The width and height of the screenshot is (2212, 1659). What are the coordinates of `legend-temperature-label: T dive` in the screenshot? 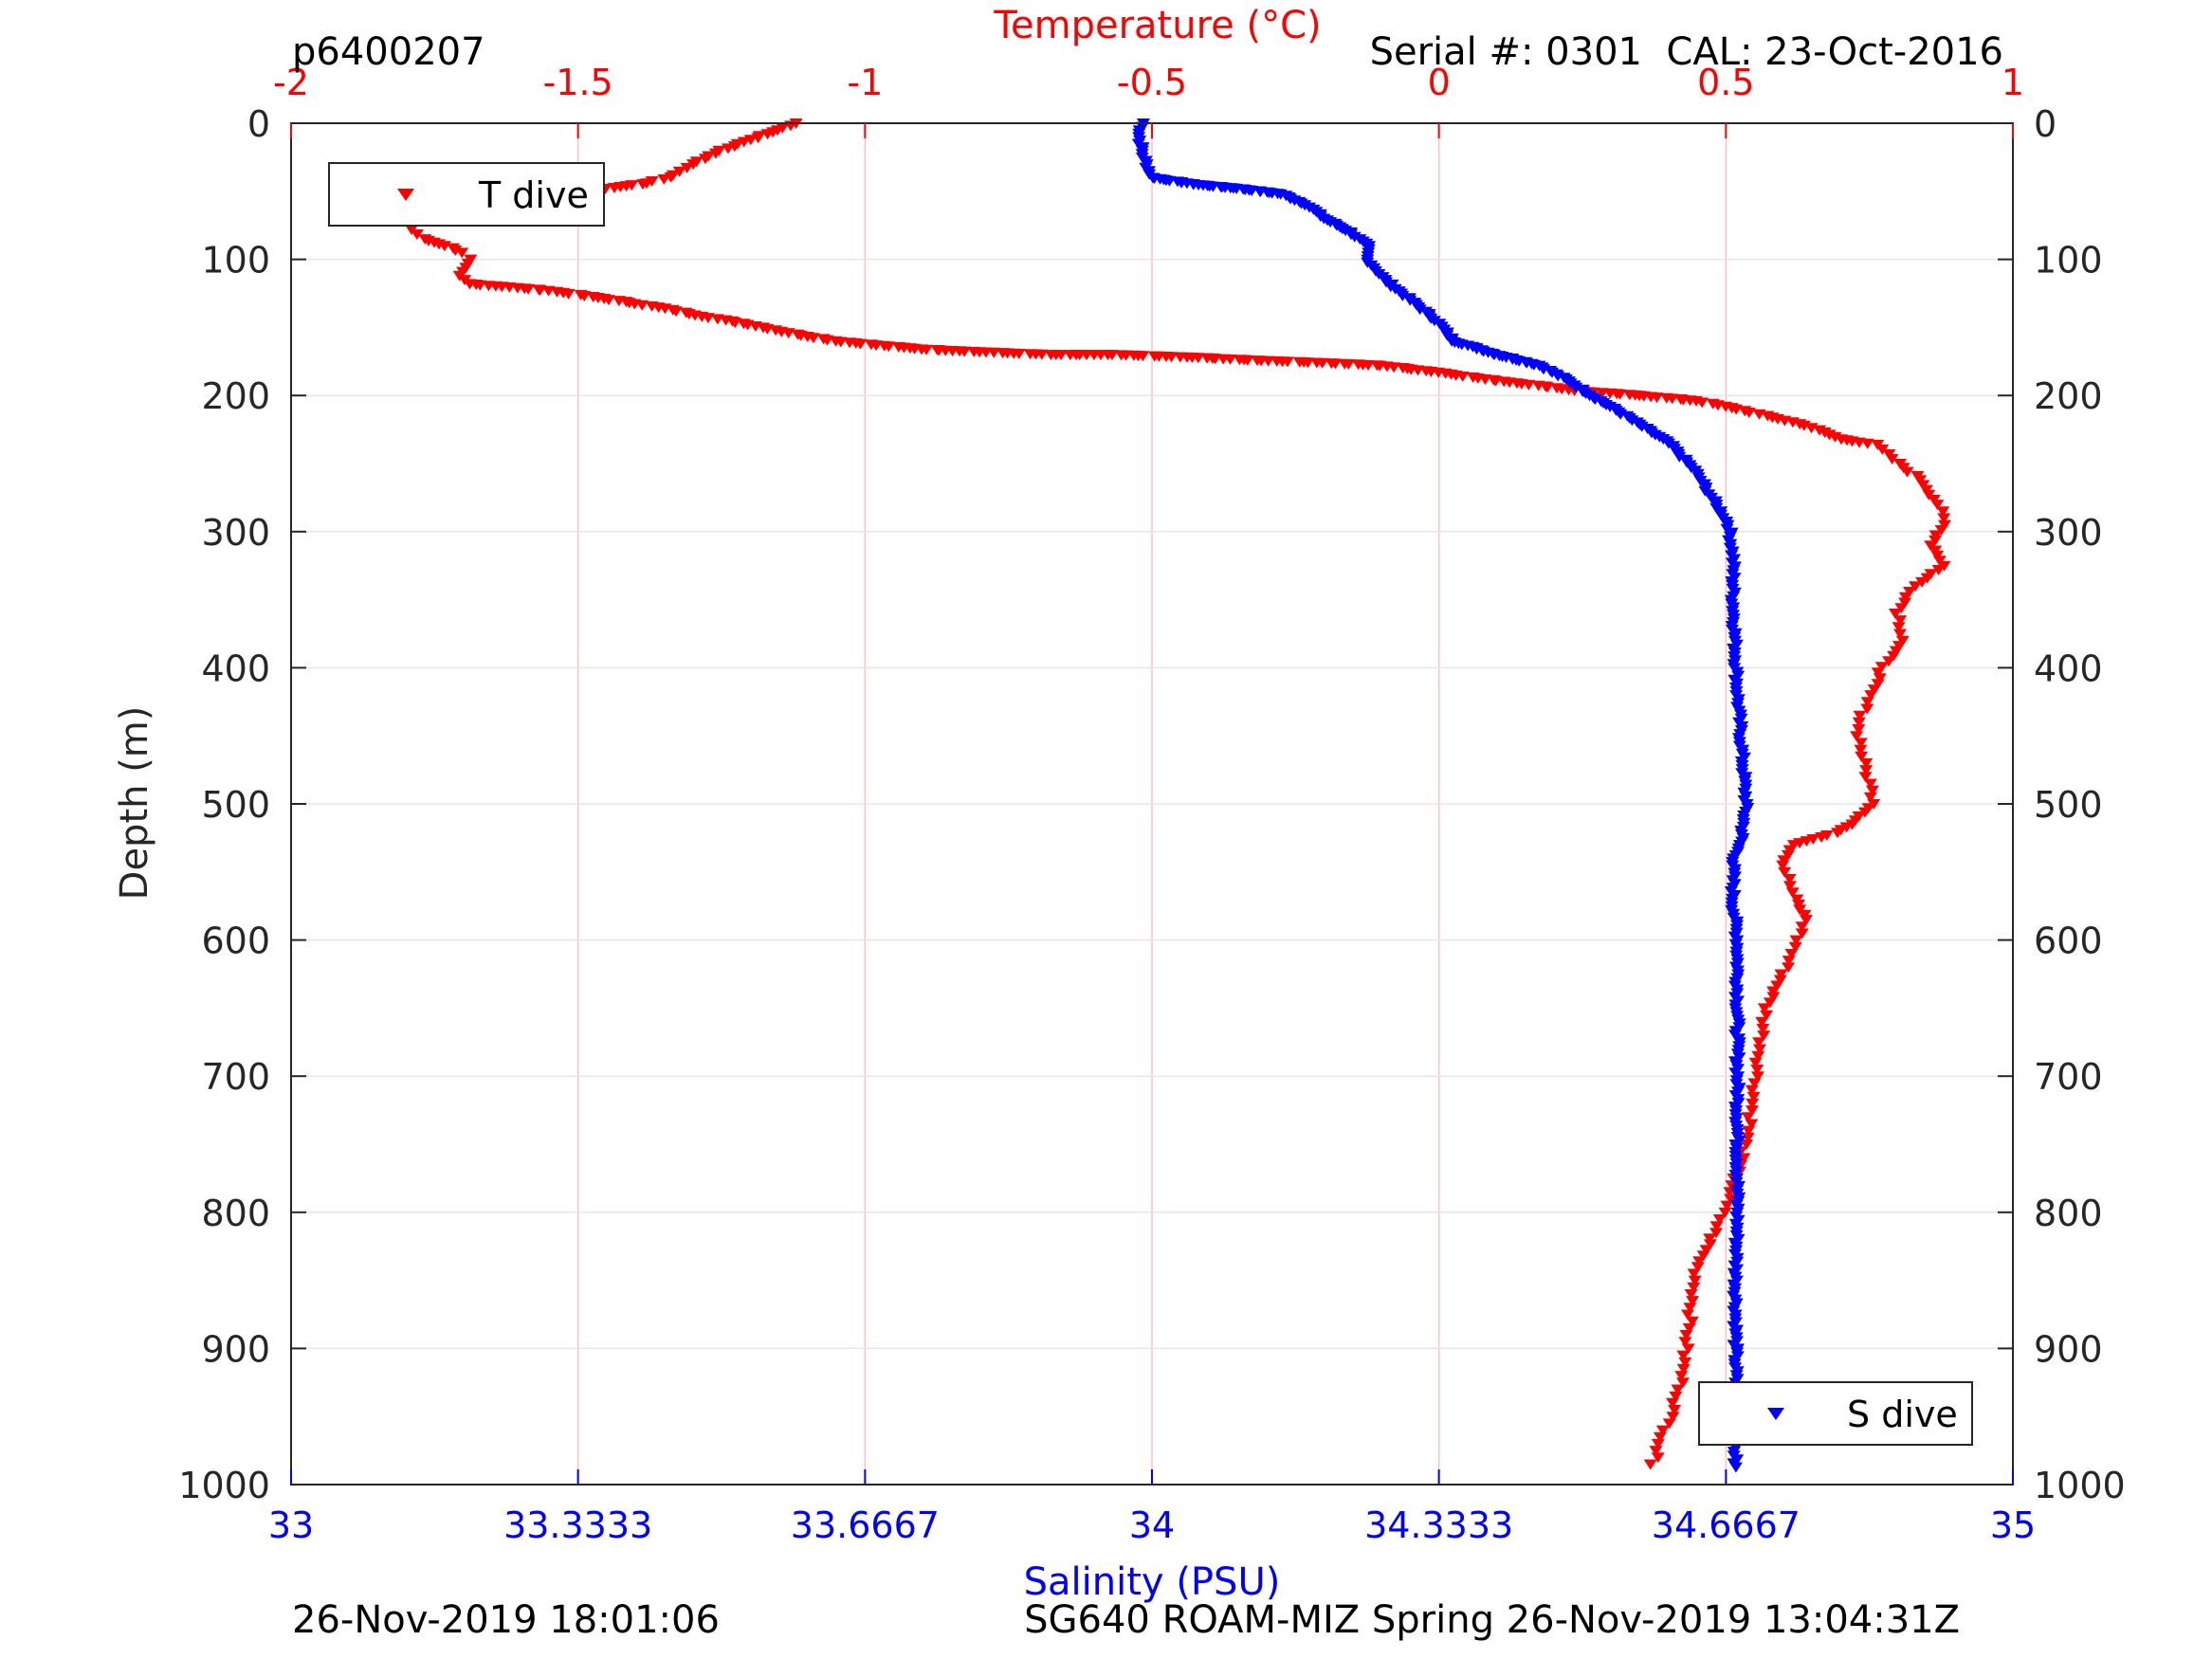 It's located at (533, 195).